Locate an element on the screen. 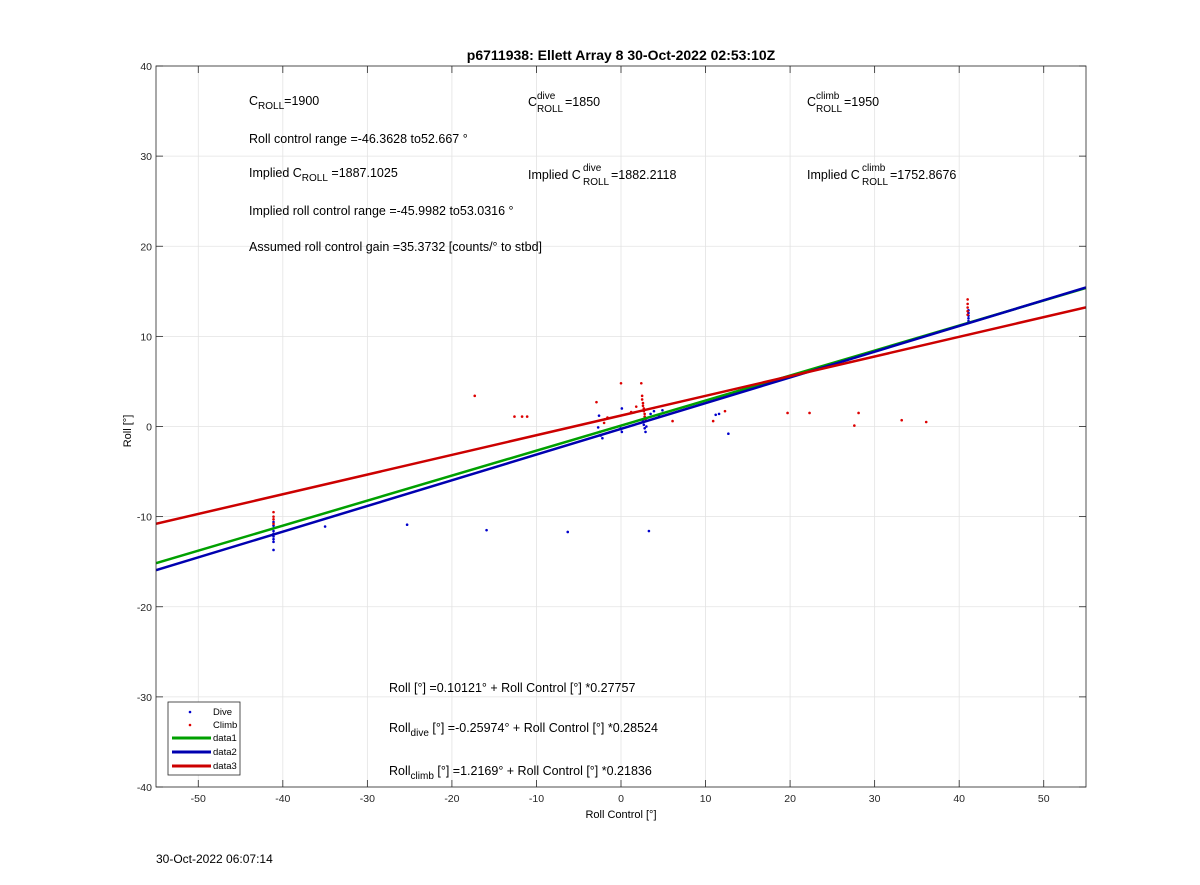  implied-c-roll: Implied CROLL =1887.1025 is located at coordinates (323, 175).